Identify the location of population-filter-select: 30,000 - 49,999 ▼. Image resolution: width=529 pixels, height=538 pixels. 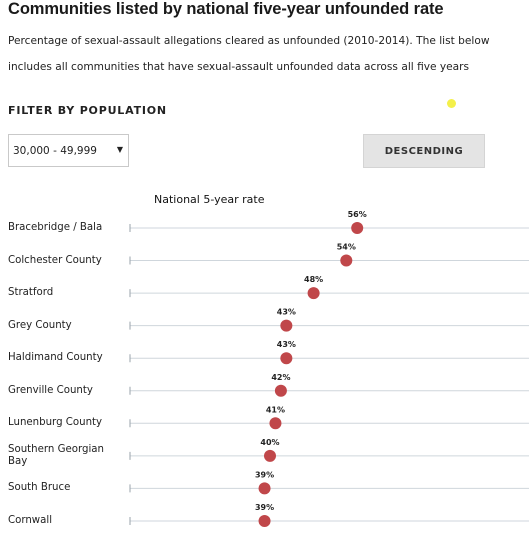
(68, 150).